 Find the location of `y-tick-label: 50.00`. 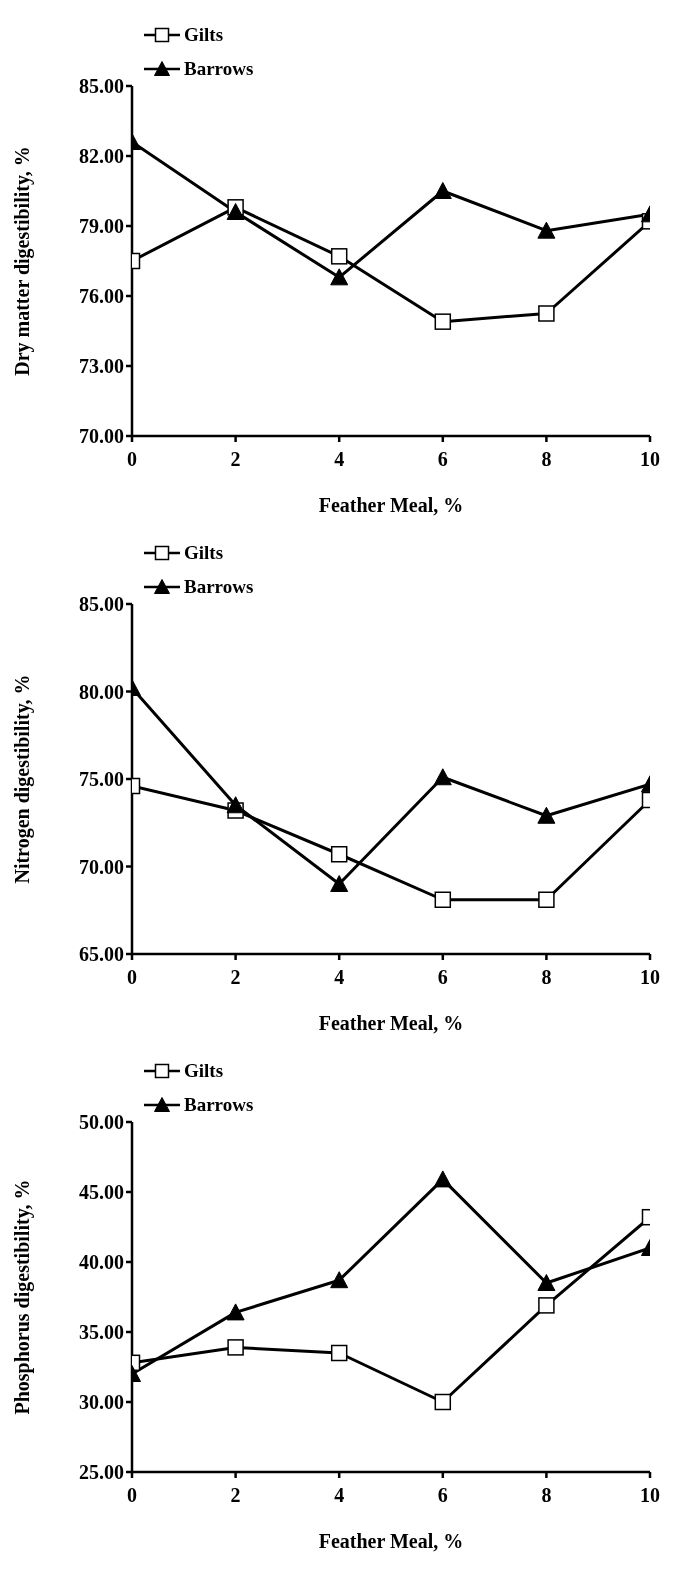

y-tick-label: 50.00 is located at coordinates (101, 1122).